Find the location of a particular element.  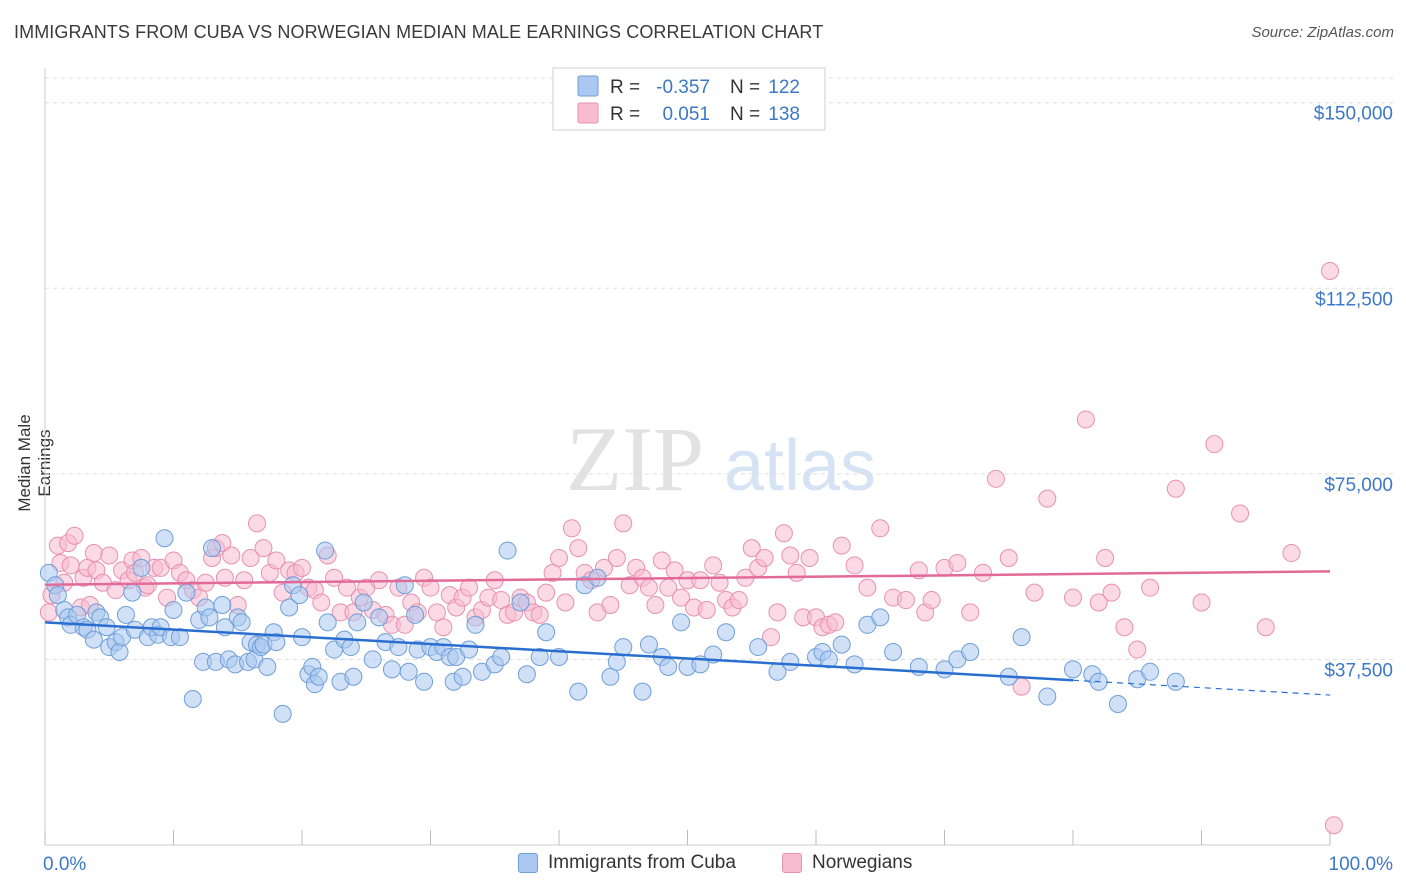

trend-lines is located at coordinates (687, 633).